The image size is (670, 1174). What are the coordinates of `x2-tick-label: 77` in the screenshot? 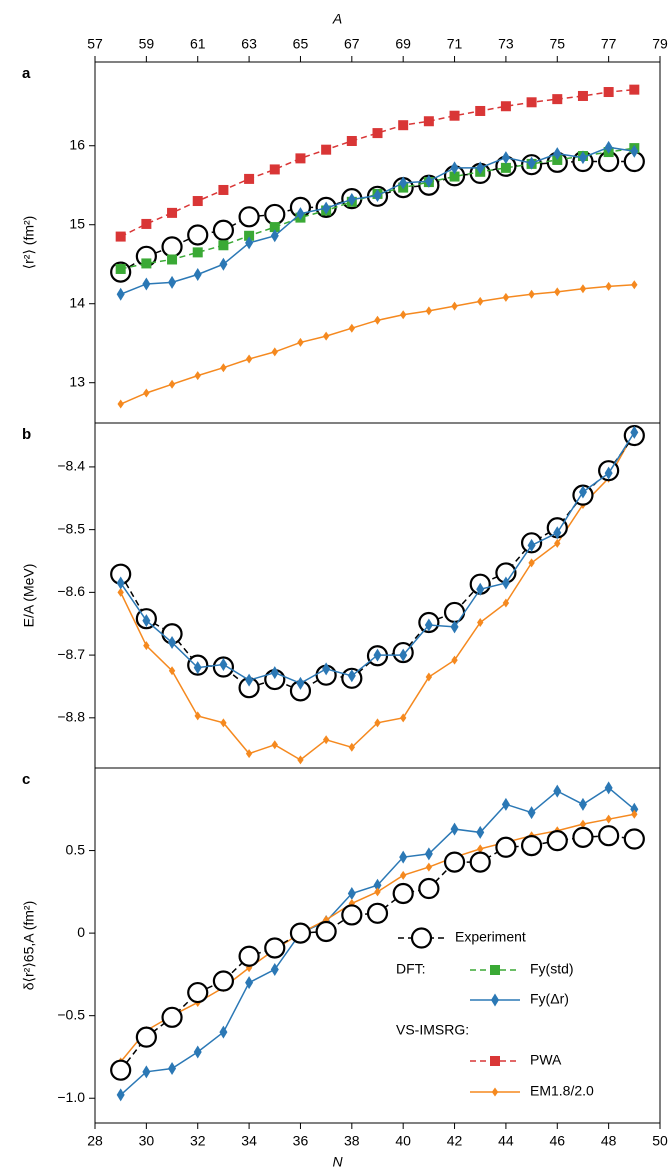 It's located at (609, 44).